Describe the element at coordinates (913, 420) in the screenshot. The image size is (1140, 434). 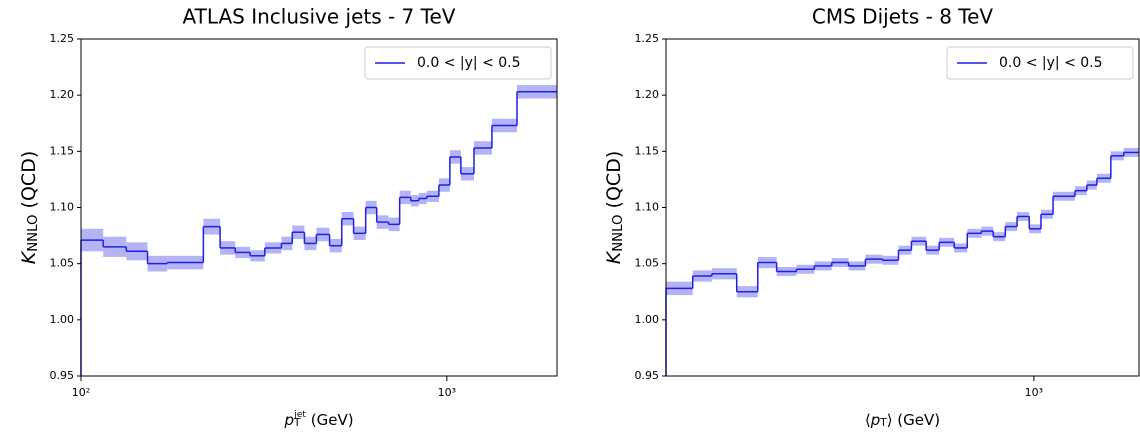
I see `label-part: ⟩ (GeV)` at that location.